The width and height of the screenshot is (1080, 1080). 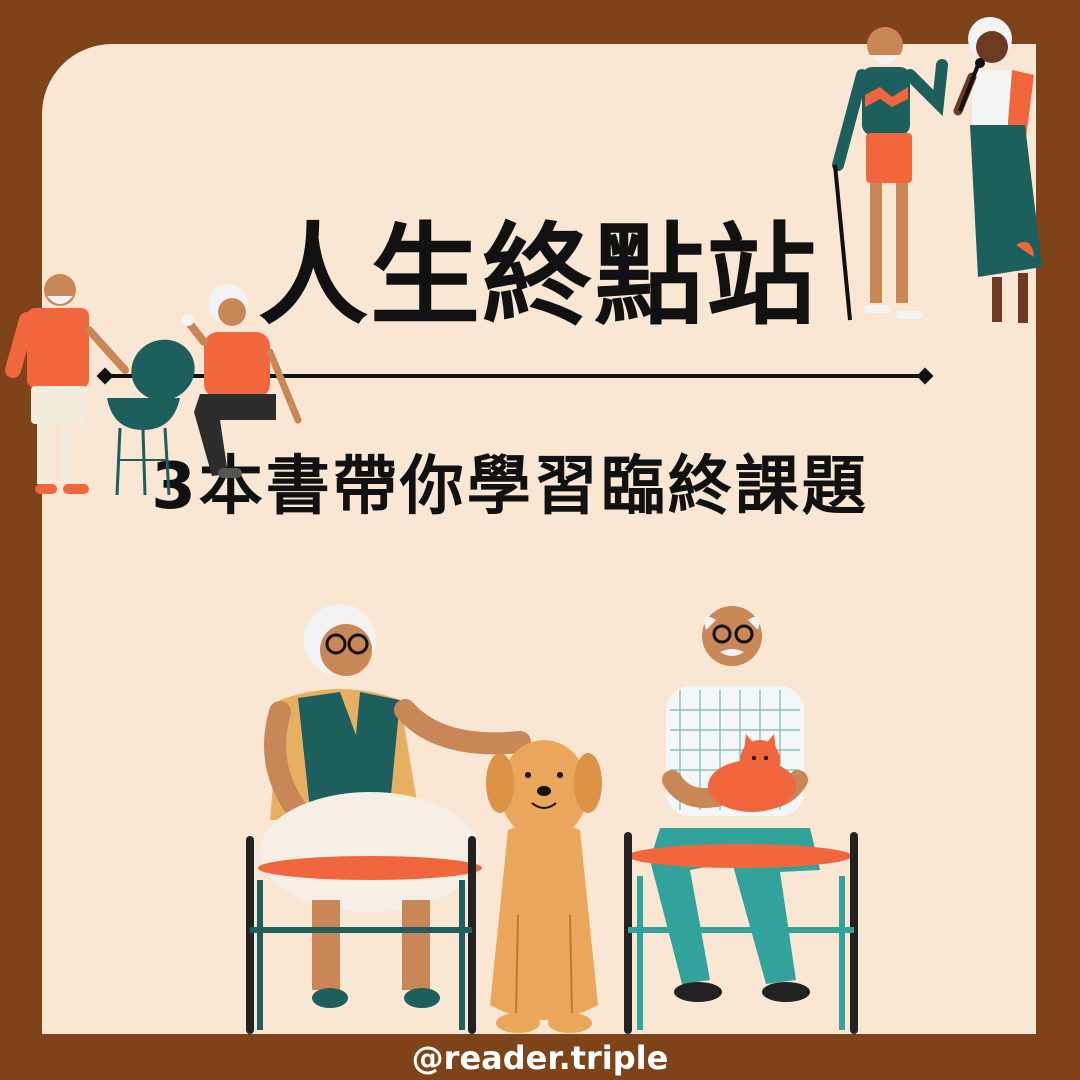 I want to click on man-chair, so click(x=741, y=933).